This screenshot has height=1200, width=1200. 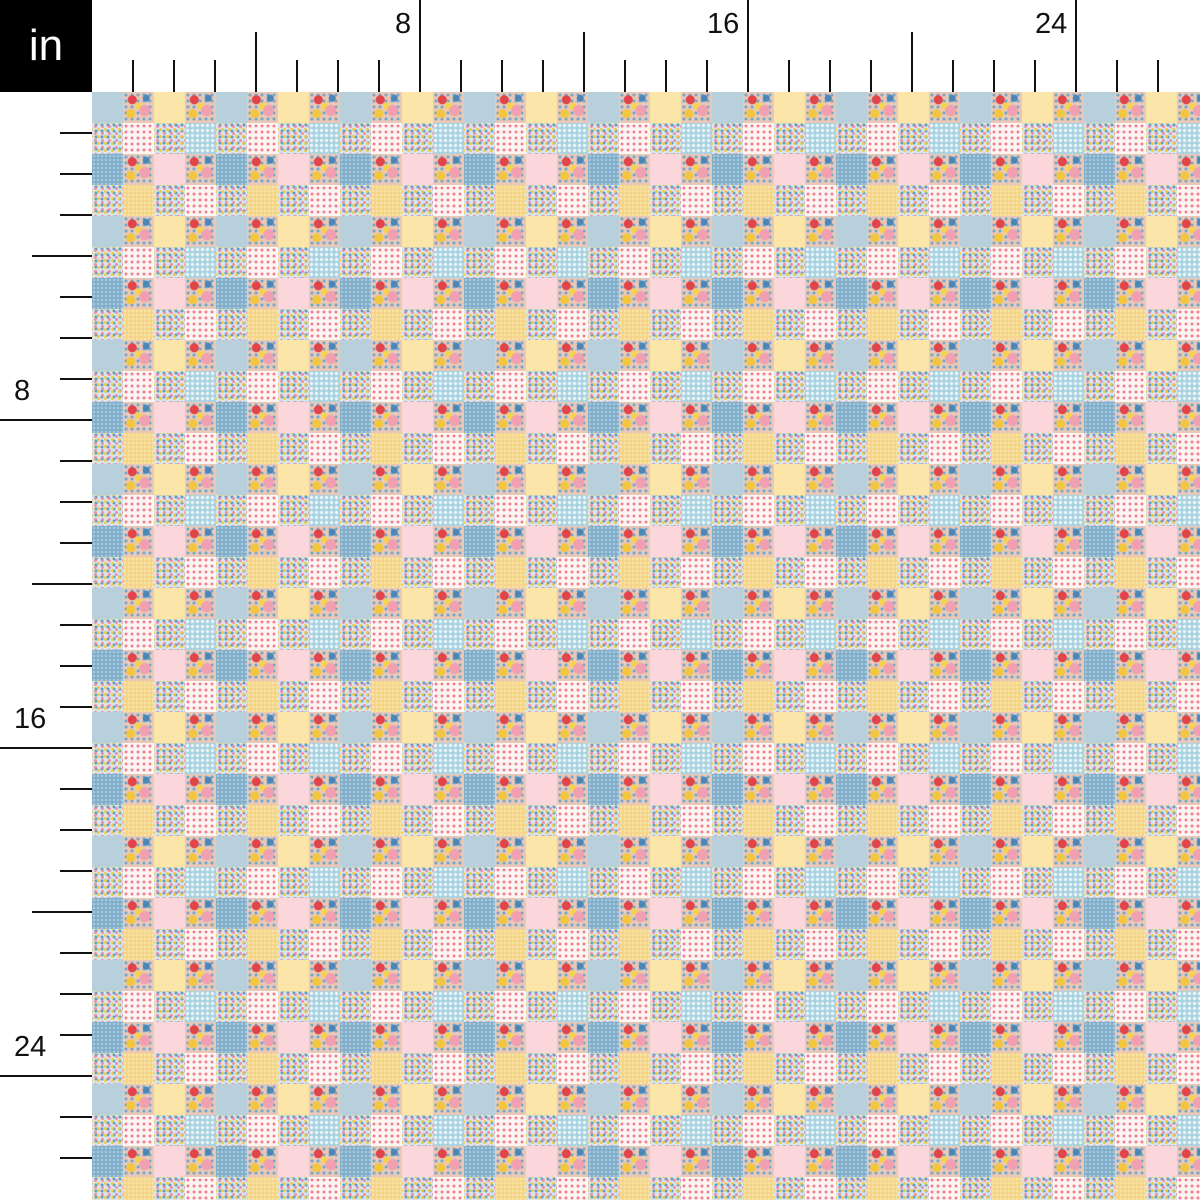 I want to click on left-ruler: 8 16 24, so click(x=46, y=646).